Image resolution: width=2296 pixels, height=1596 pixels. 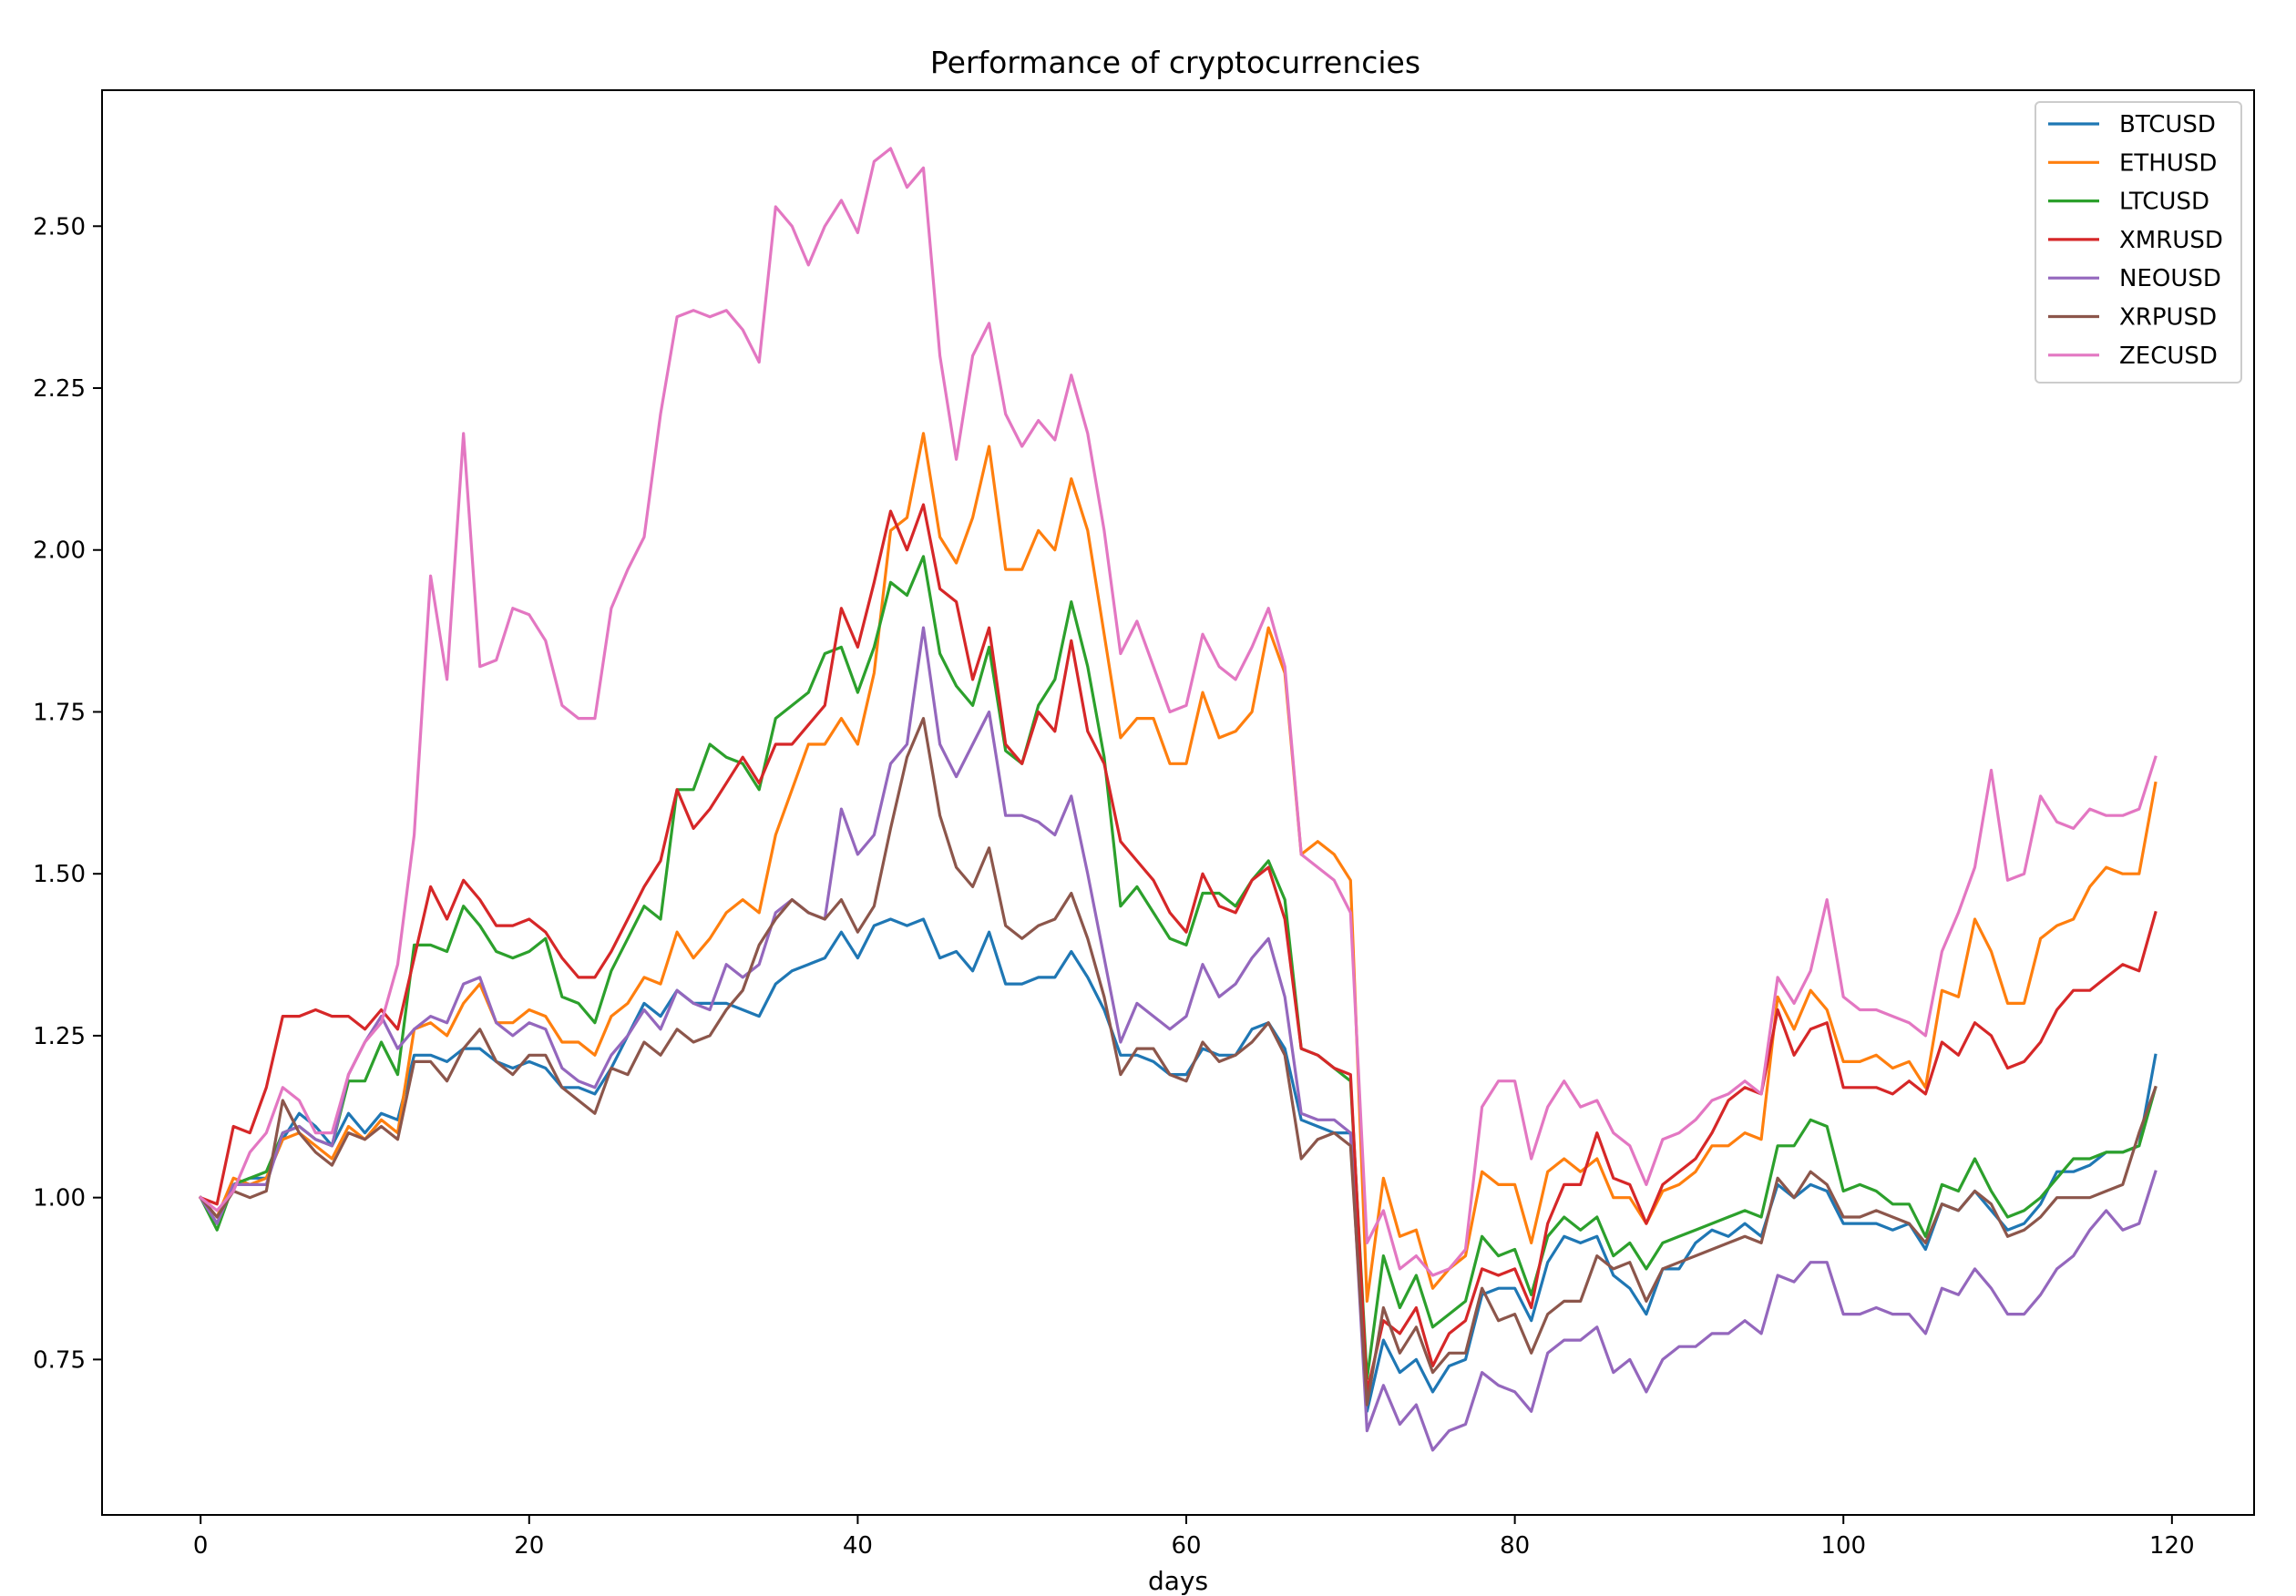 What do you see at coordinates (60, 1360) in the screenshot?
I see `y-tick-label: 0.75` at bounding box center [60, 1360].